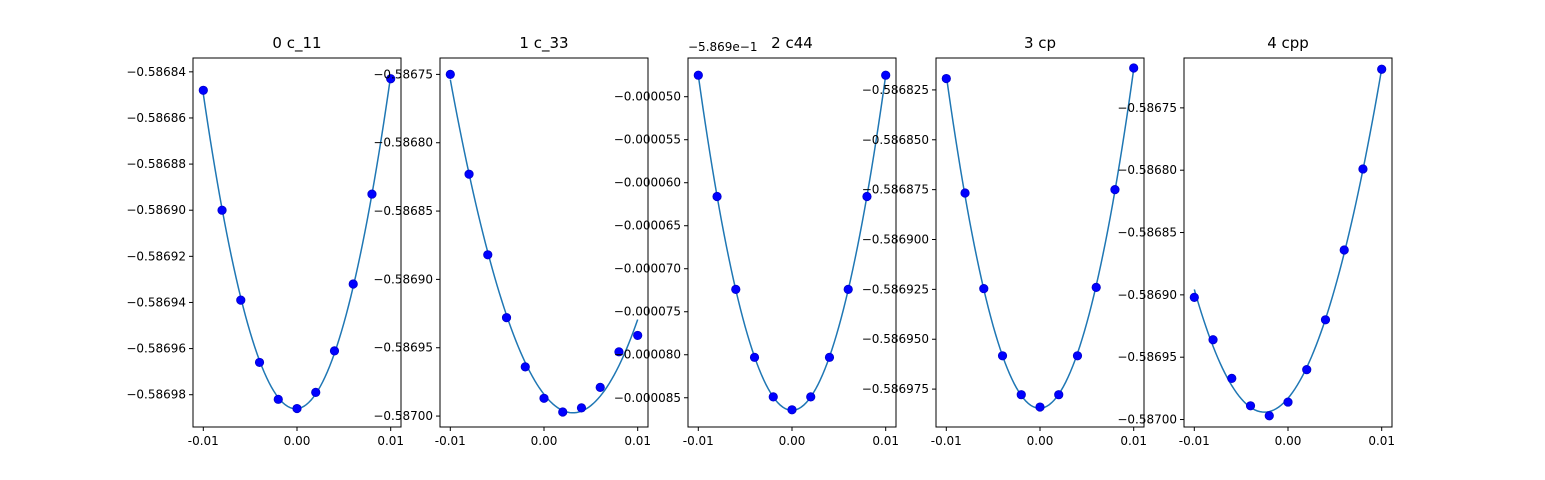  What do you see at coordinates (156, 302) in the screenshot?
I see `y-tick-label: −0.58694` at bounding box center [156, 302].